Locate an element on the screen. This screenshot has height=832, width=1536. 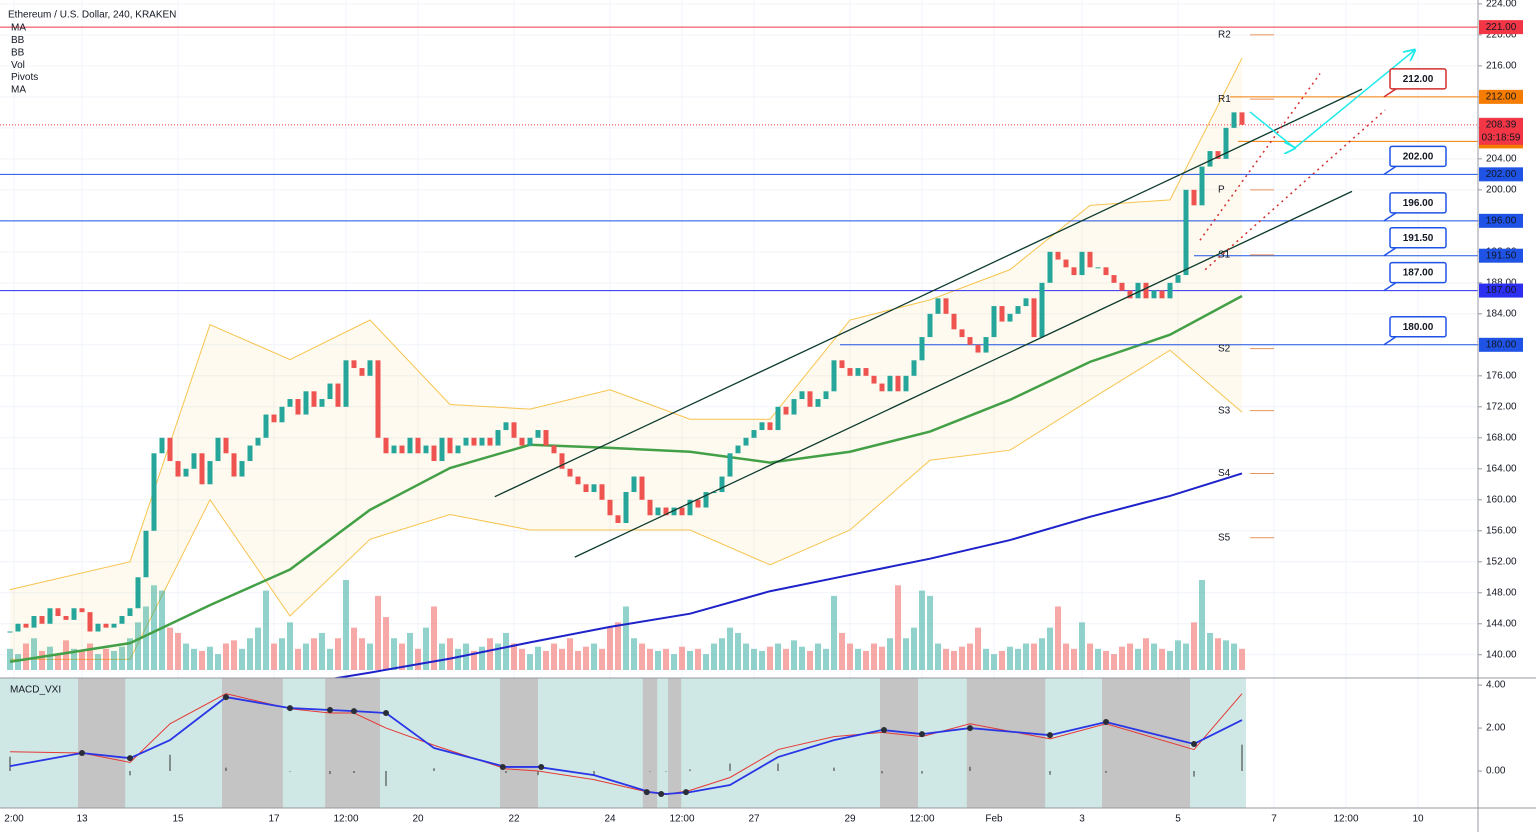
y-tick-label: 188.00 is located at coordinates (1501, 282).